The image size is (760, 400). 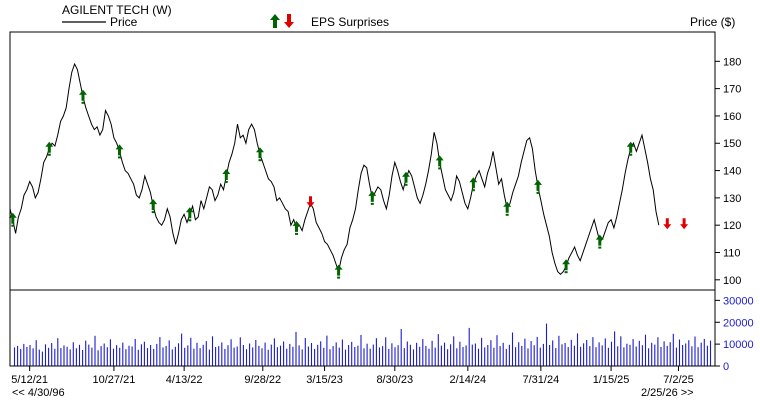 I want to click on x-tick-label: 7/2/25, so click(x=678, y=380).